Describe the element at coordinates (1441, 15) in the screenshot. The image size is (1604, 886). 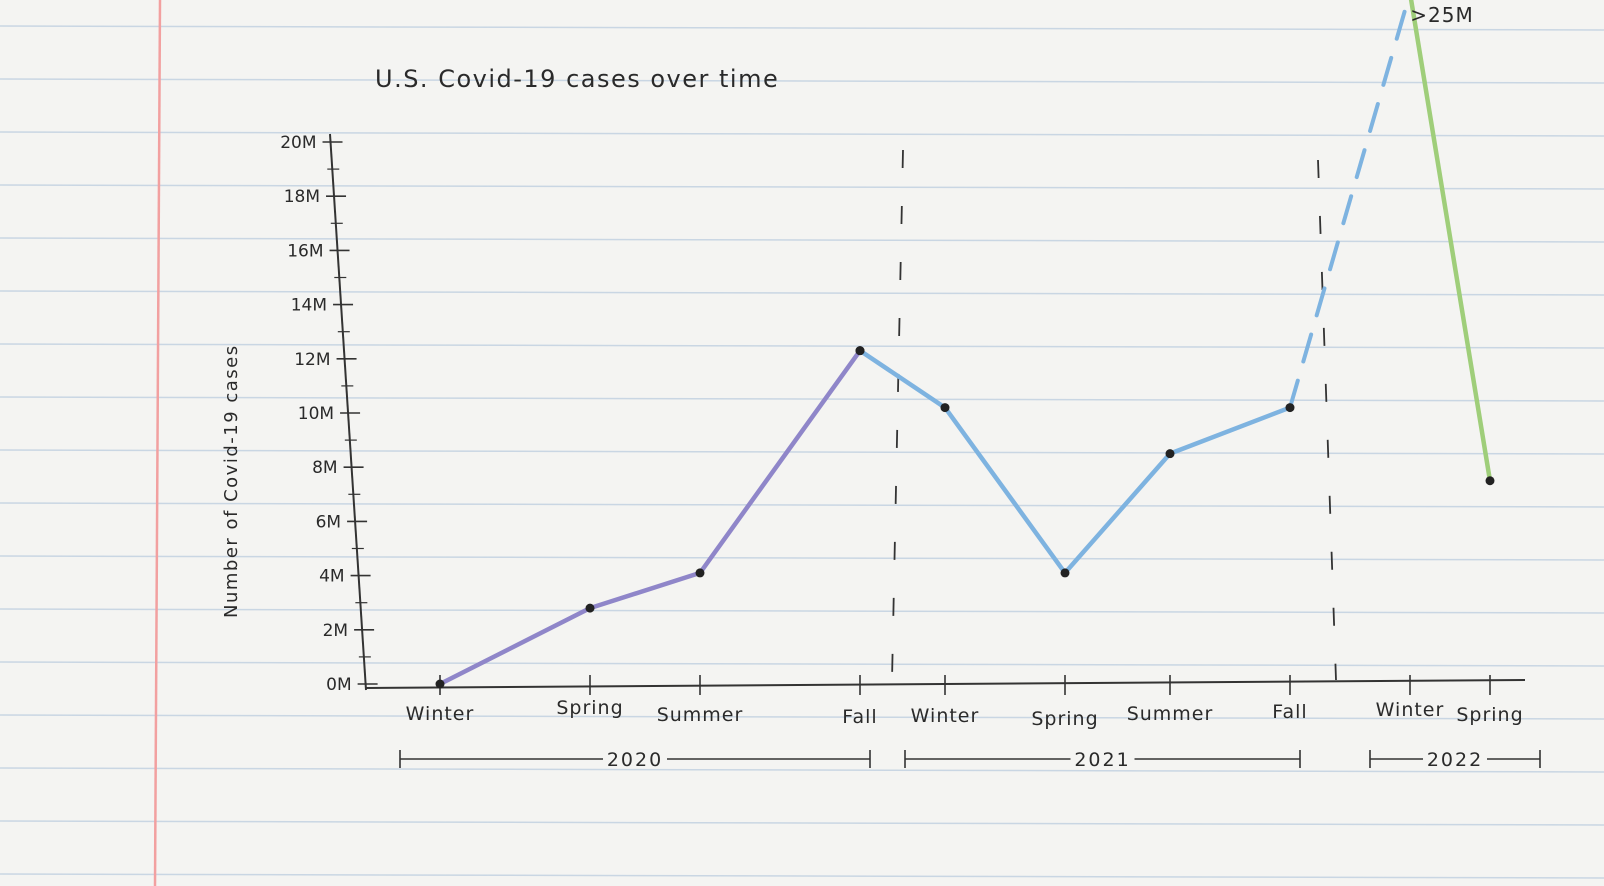
I see `peak-annotation: >25M` at that location.